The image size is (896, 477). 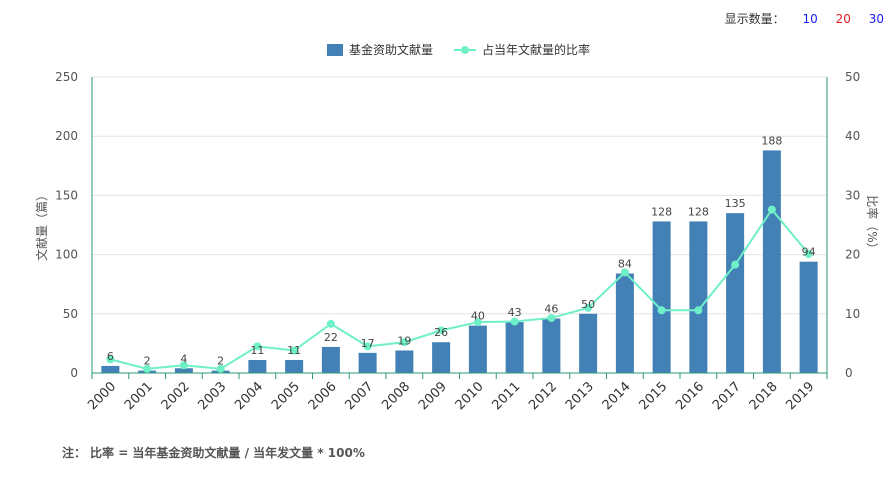 I want to click on x-tick-label: 2017, so click(x=727, y=396).